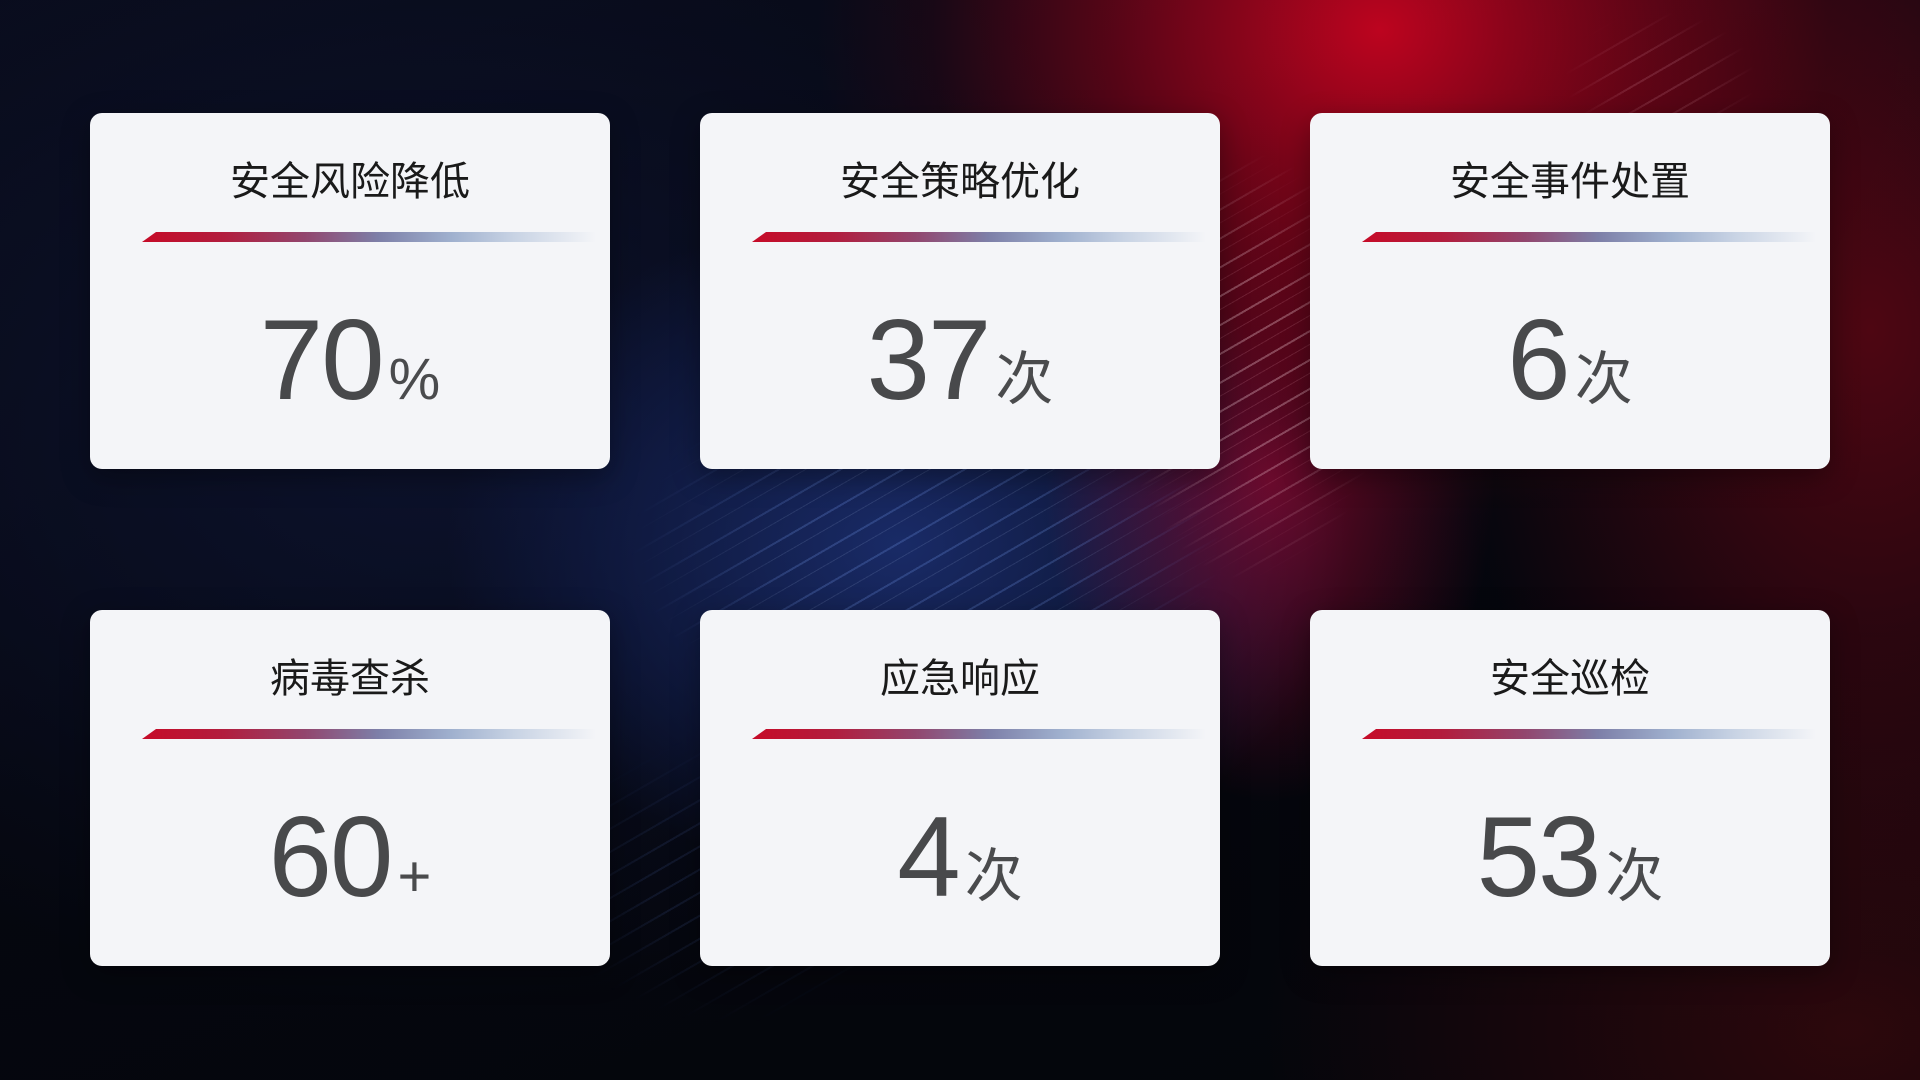 The width and height of the screenshot is (1920, 1080). Describe the element at coordinates (331, 857) in the screenshot. I see `value-number: 60` at that location.